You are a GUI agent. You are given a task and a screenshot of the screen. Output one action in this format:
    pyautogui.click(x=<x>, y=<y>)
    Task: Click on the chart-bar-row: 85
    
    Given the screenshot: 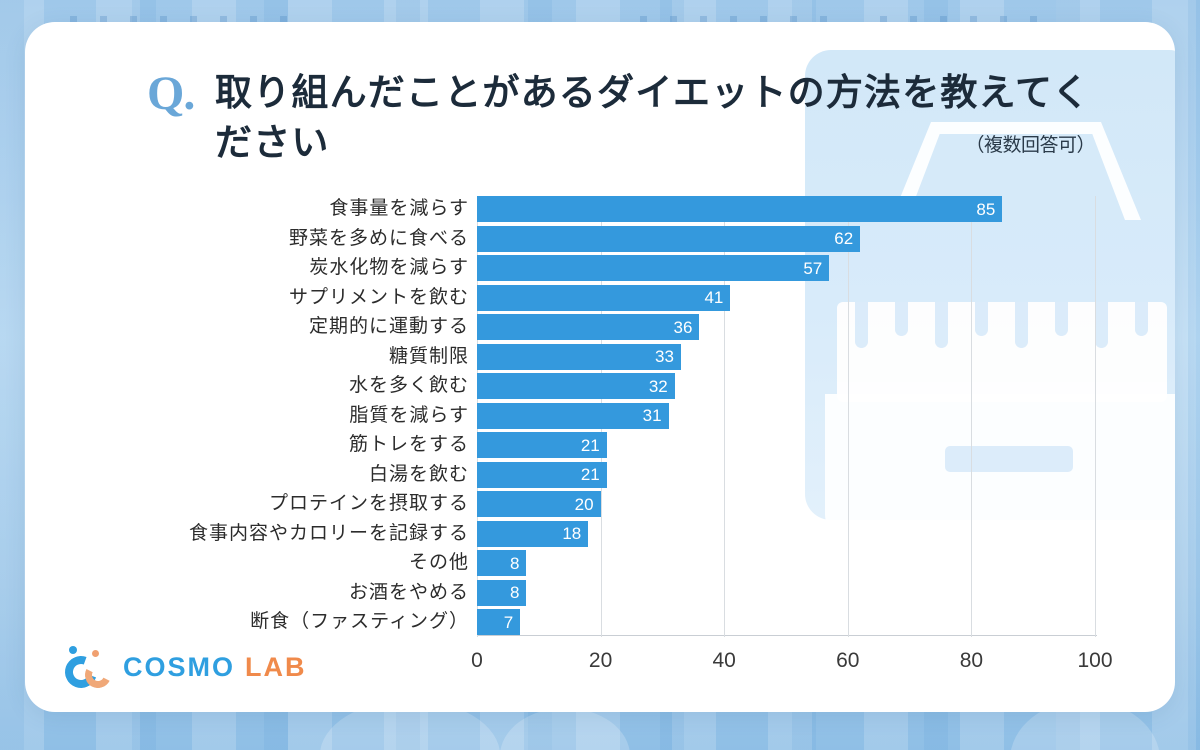 What is the action you would take?
    pyautogui.click(x=786, y=209)
    